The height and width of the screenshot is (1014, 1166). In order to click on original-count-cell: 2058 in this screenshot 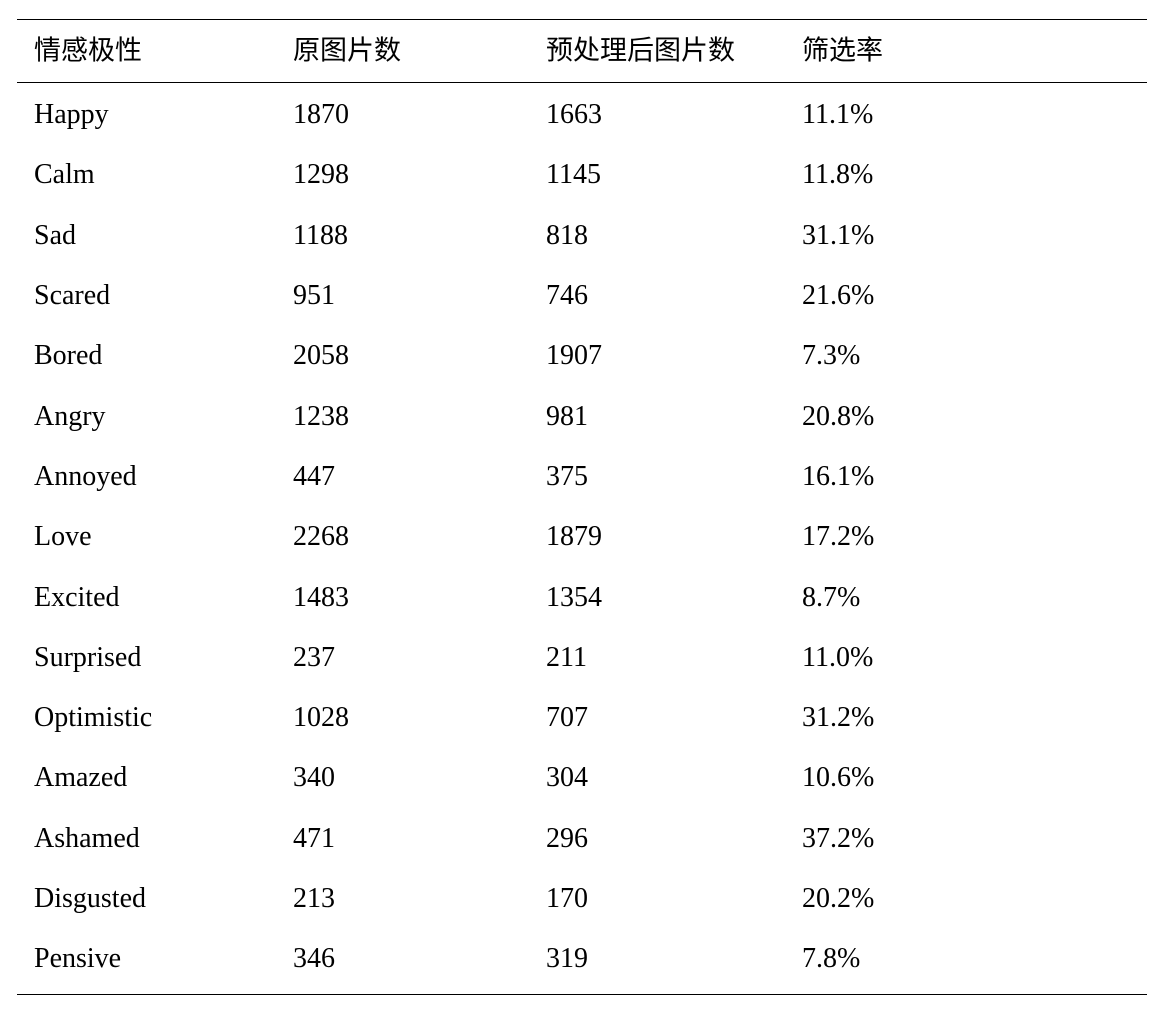, I will do `click(321, 356)`.